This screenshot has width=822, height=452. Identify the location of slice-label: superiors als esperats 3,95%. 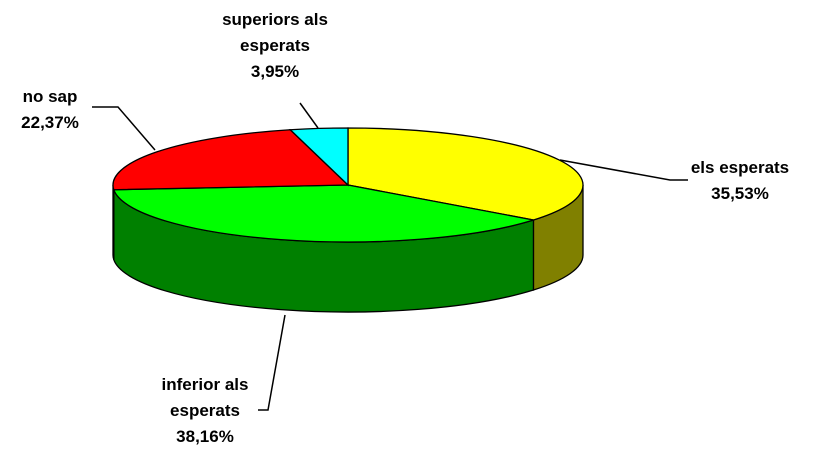
(275, 46).